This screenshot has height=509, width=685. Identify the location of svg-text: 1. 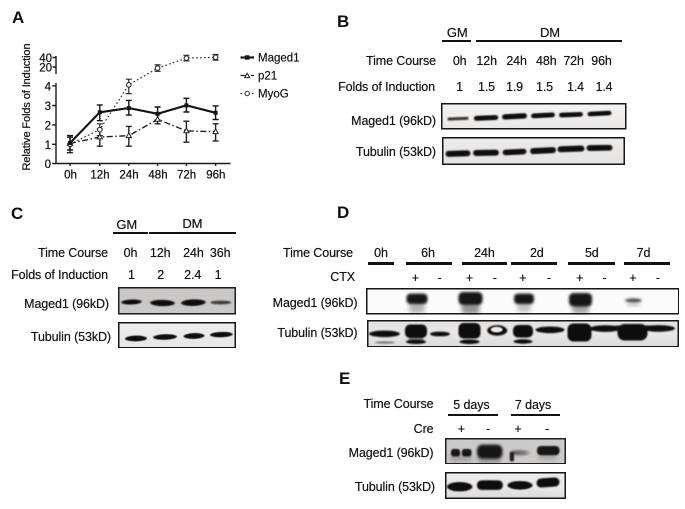
(48, 146).